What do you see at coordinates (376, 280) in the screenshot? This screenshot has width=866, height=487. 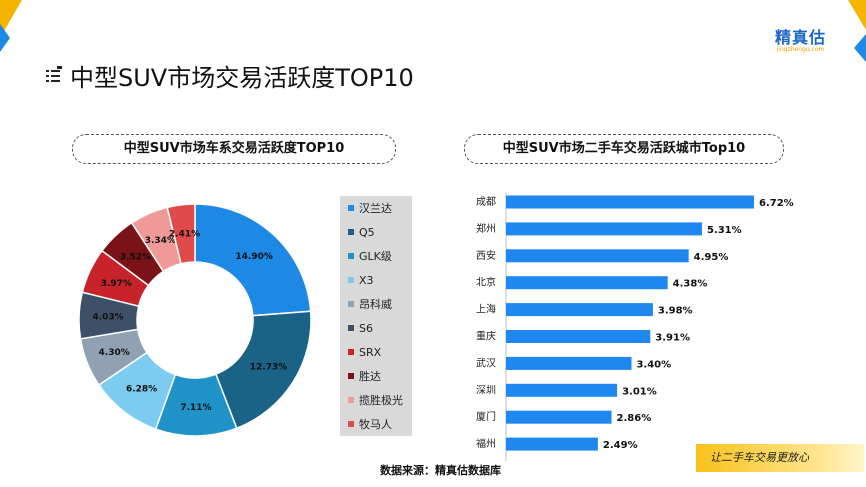 I see `legend-item: X3` at bounding box center [376, 280].